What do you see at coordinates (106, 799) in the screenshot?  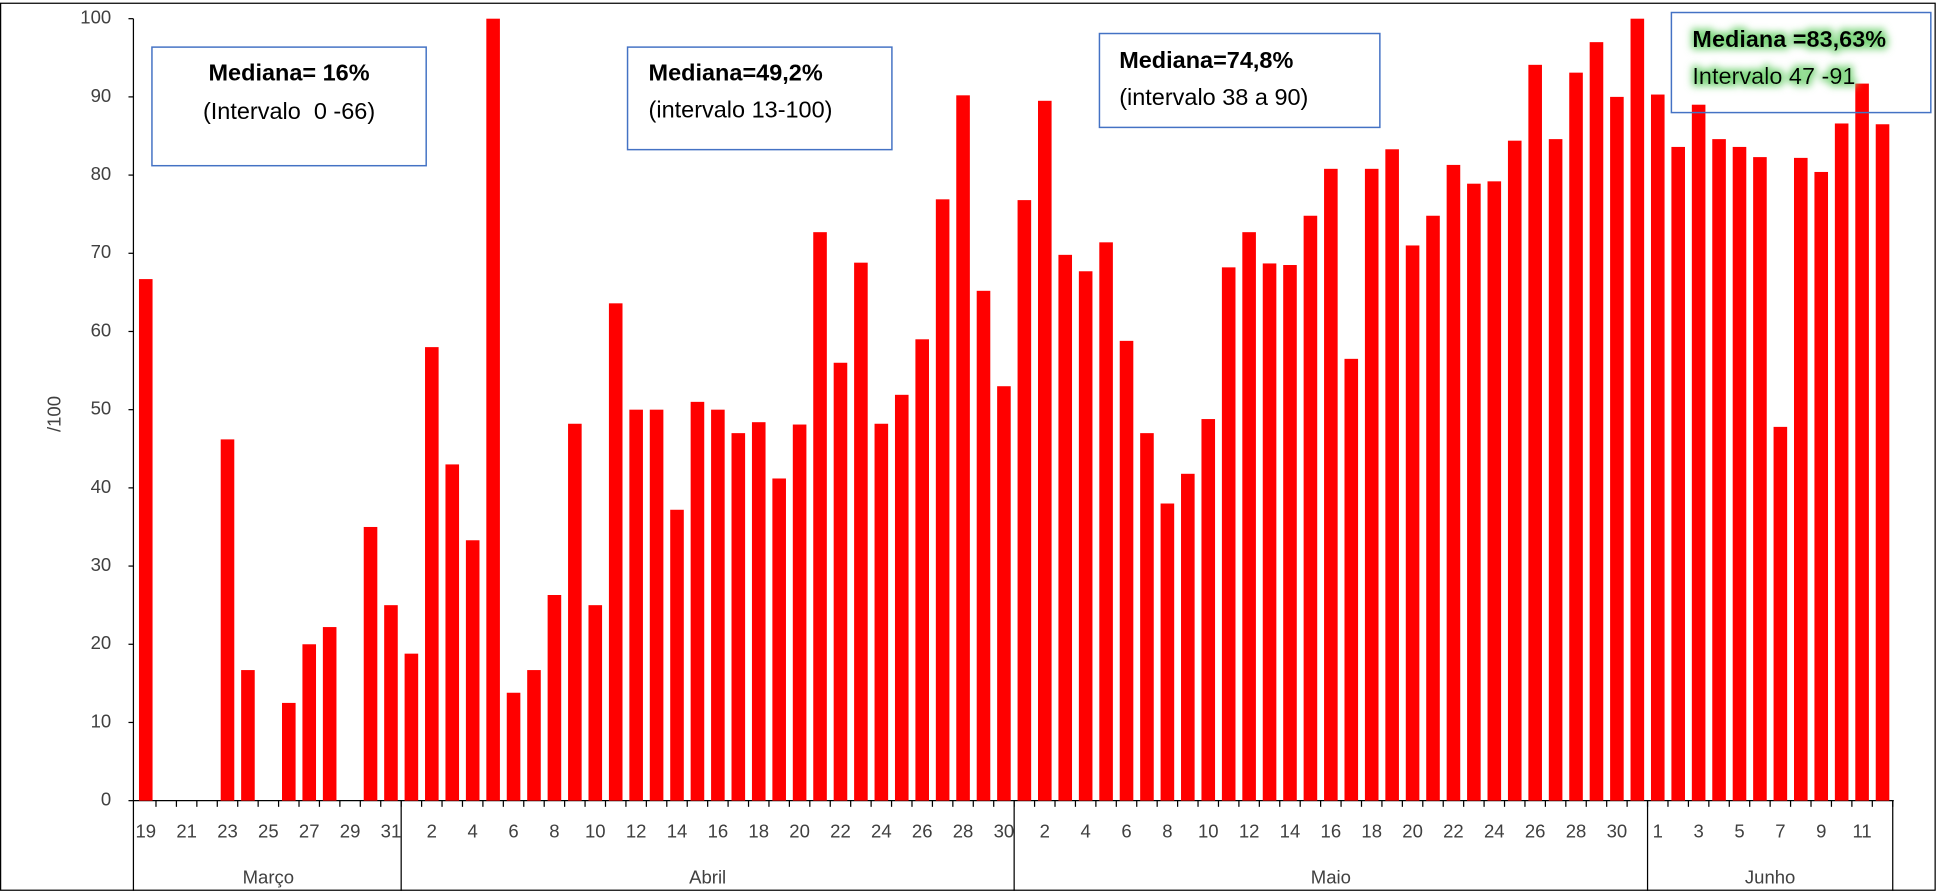 I see `y-tick-label: 0` at bounding box center [106, 799].